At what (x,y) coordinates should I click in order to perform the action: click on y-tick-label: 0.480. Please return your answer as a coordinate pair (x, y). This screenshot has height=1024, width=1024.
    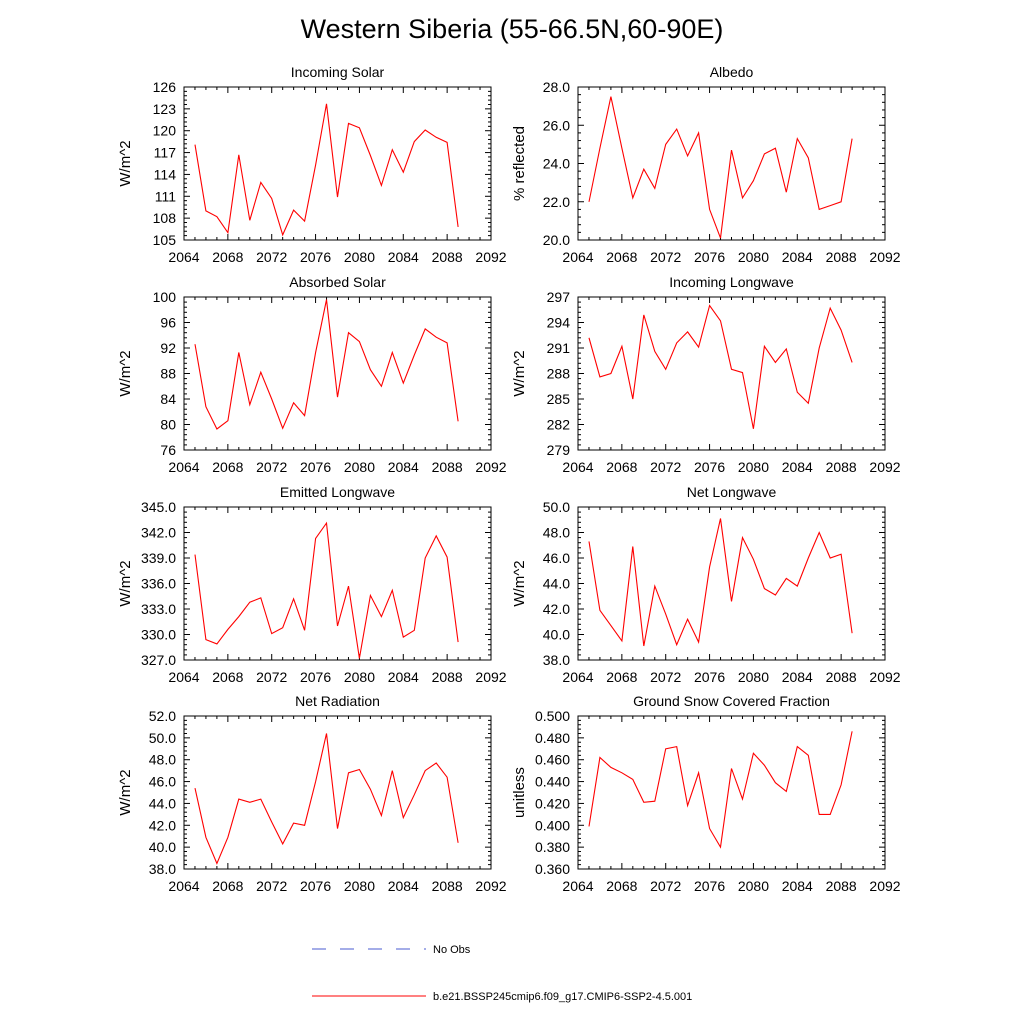
    Looking at the image, I should click on (552, 738).